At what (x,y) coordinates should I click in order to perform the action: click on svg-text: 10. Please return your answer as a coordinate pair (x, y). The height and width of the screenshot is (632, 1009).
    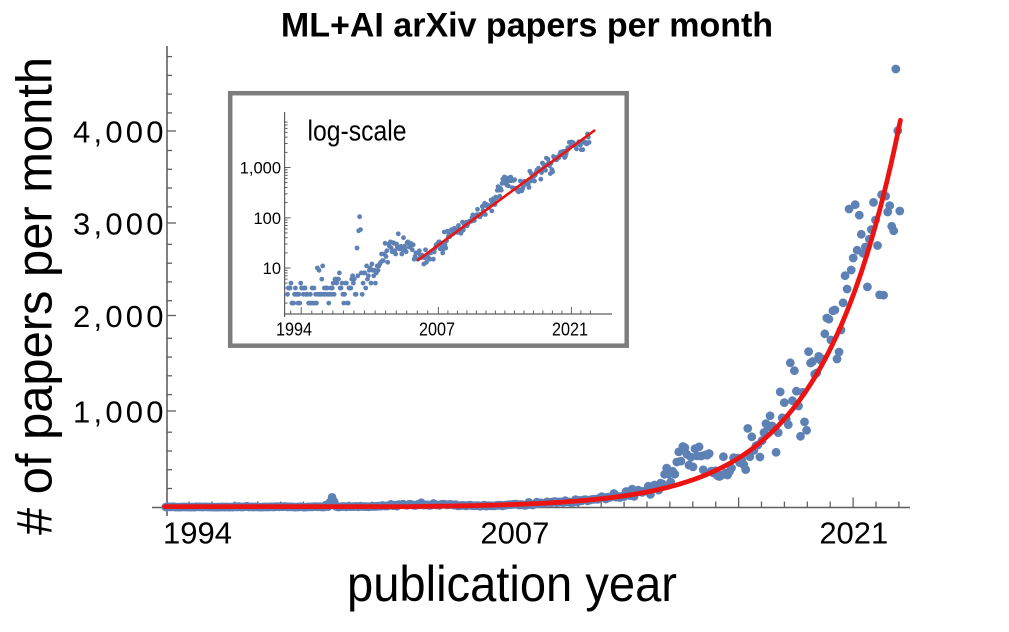
    Looking at the image, I should click on (272, 269).